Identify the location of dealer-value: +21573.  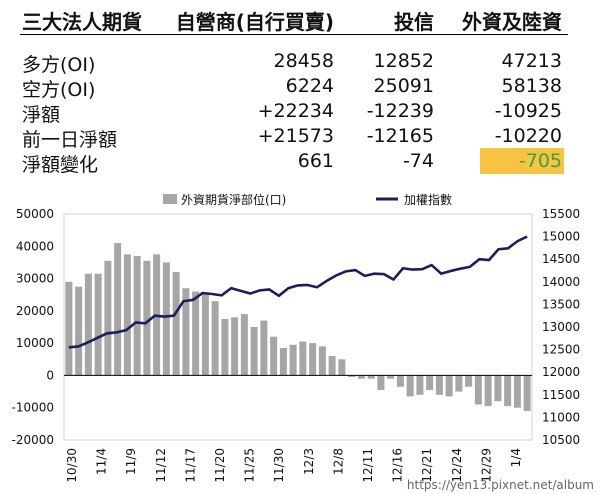
(295, 136).